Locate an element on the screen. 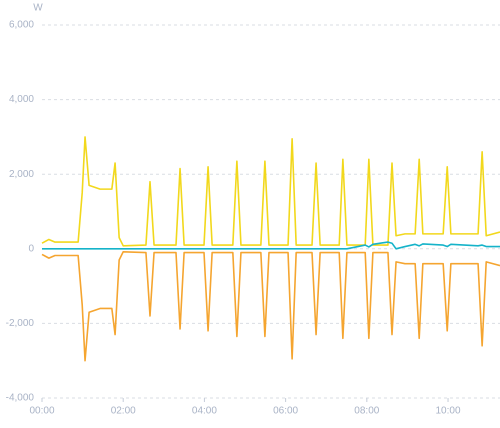 This screenshot has height=428, width=500. series-line is located at coordinates (271, 245).